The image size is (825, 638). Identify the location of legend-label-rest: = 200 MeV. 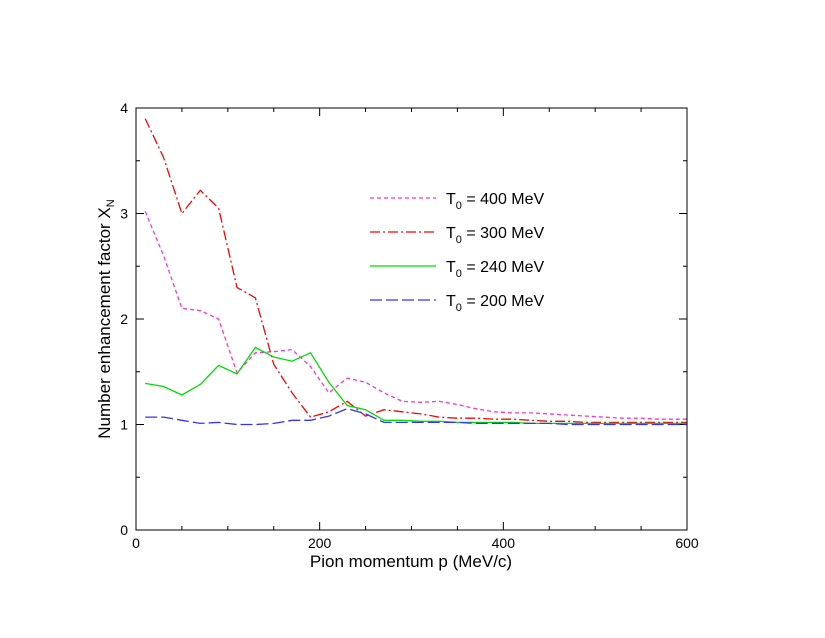
(503, 301).